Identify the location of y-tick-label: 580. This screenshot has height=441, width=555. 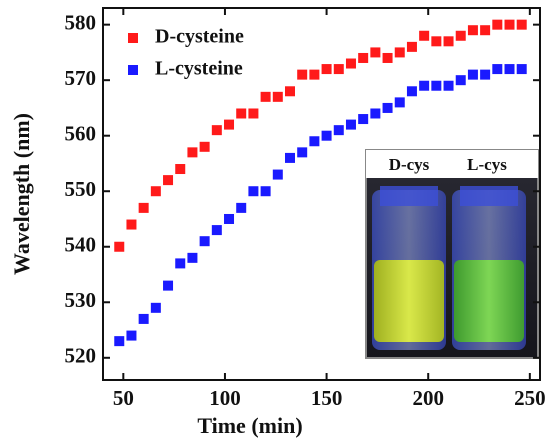
(81, 22).